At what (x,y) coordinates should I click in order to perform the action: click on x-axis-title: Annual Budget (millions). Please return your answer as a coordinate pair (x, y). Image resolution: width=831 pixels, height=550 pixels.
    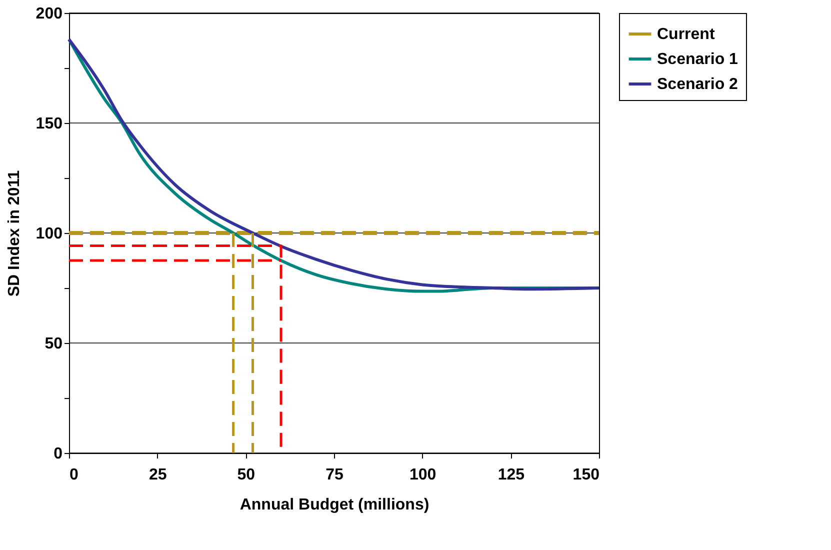
    Looking at the image, I should click on (335, 505).